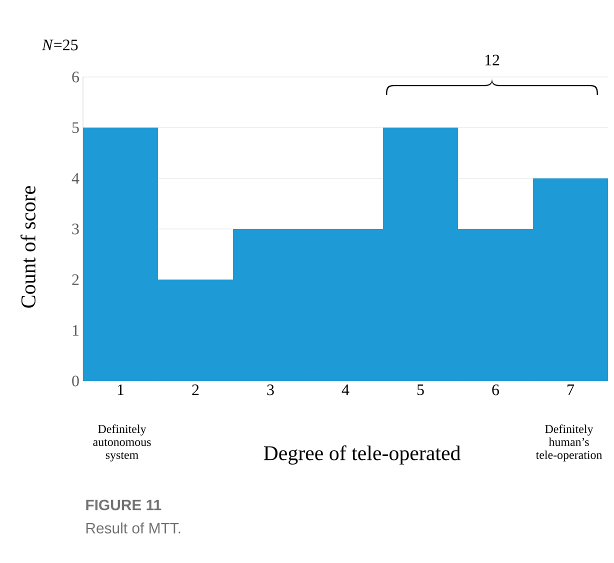 The height and width of the screenshot is (563, 614). I want to click on y-tick-label: 2, so click(75, 279).